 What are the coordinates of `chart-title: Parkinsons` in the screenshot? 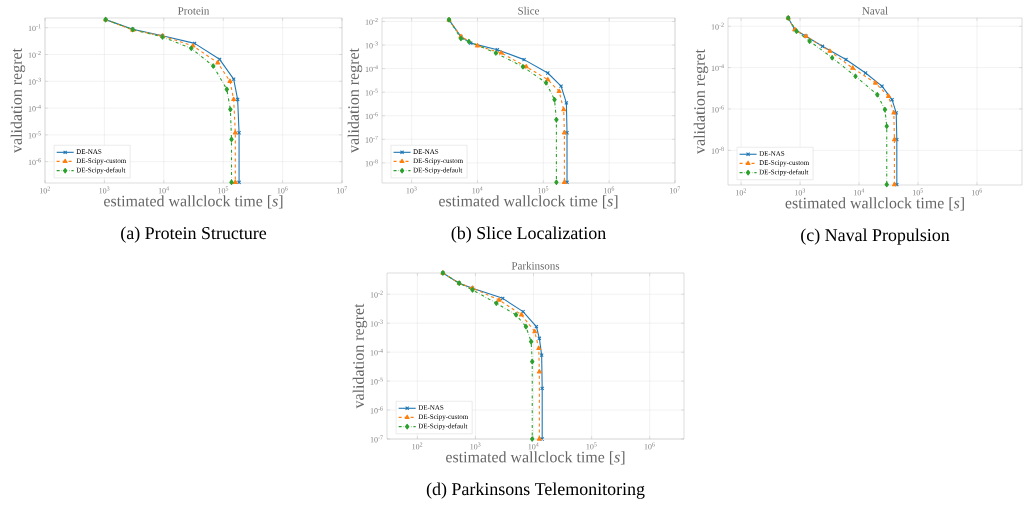 It's located at (535, 265).